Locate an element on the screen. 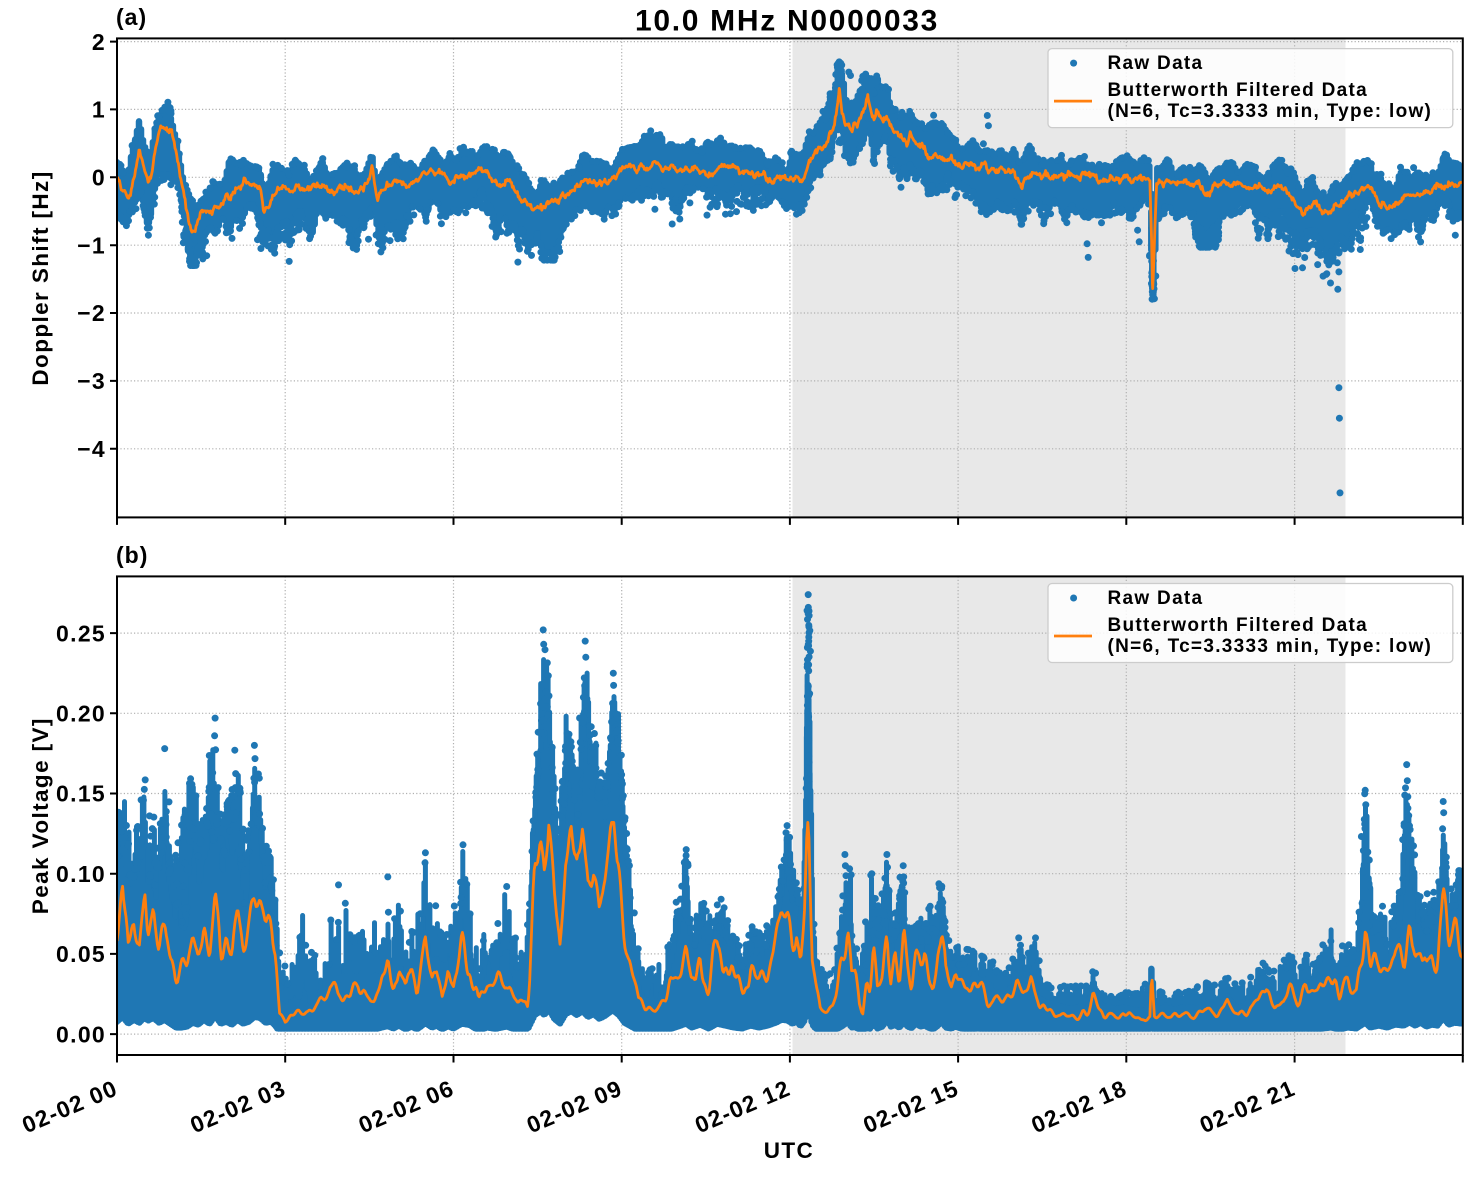  svg-text: 0 is located at coordinates (99, 178).